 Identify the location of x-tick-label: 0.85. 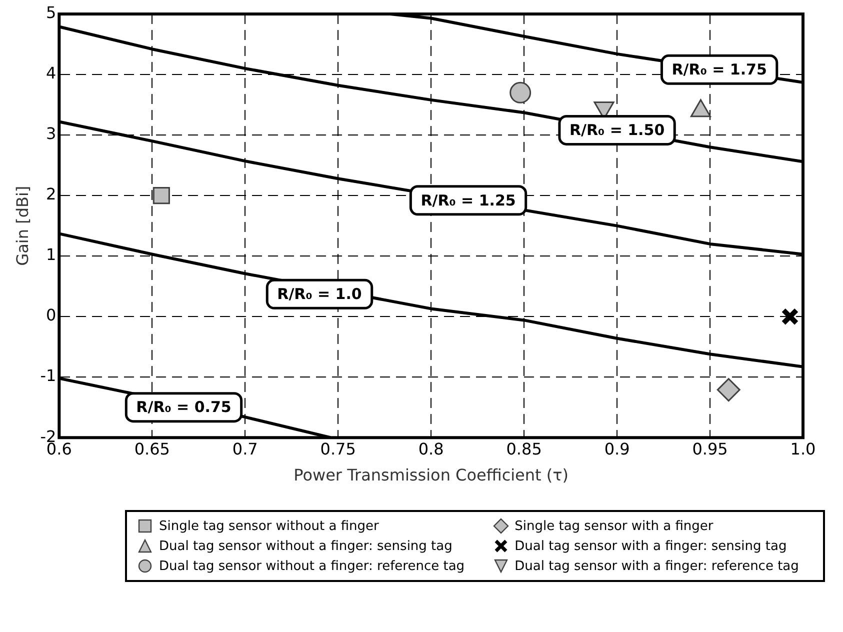
(524, 448).